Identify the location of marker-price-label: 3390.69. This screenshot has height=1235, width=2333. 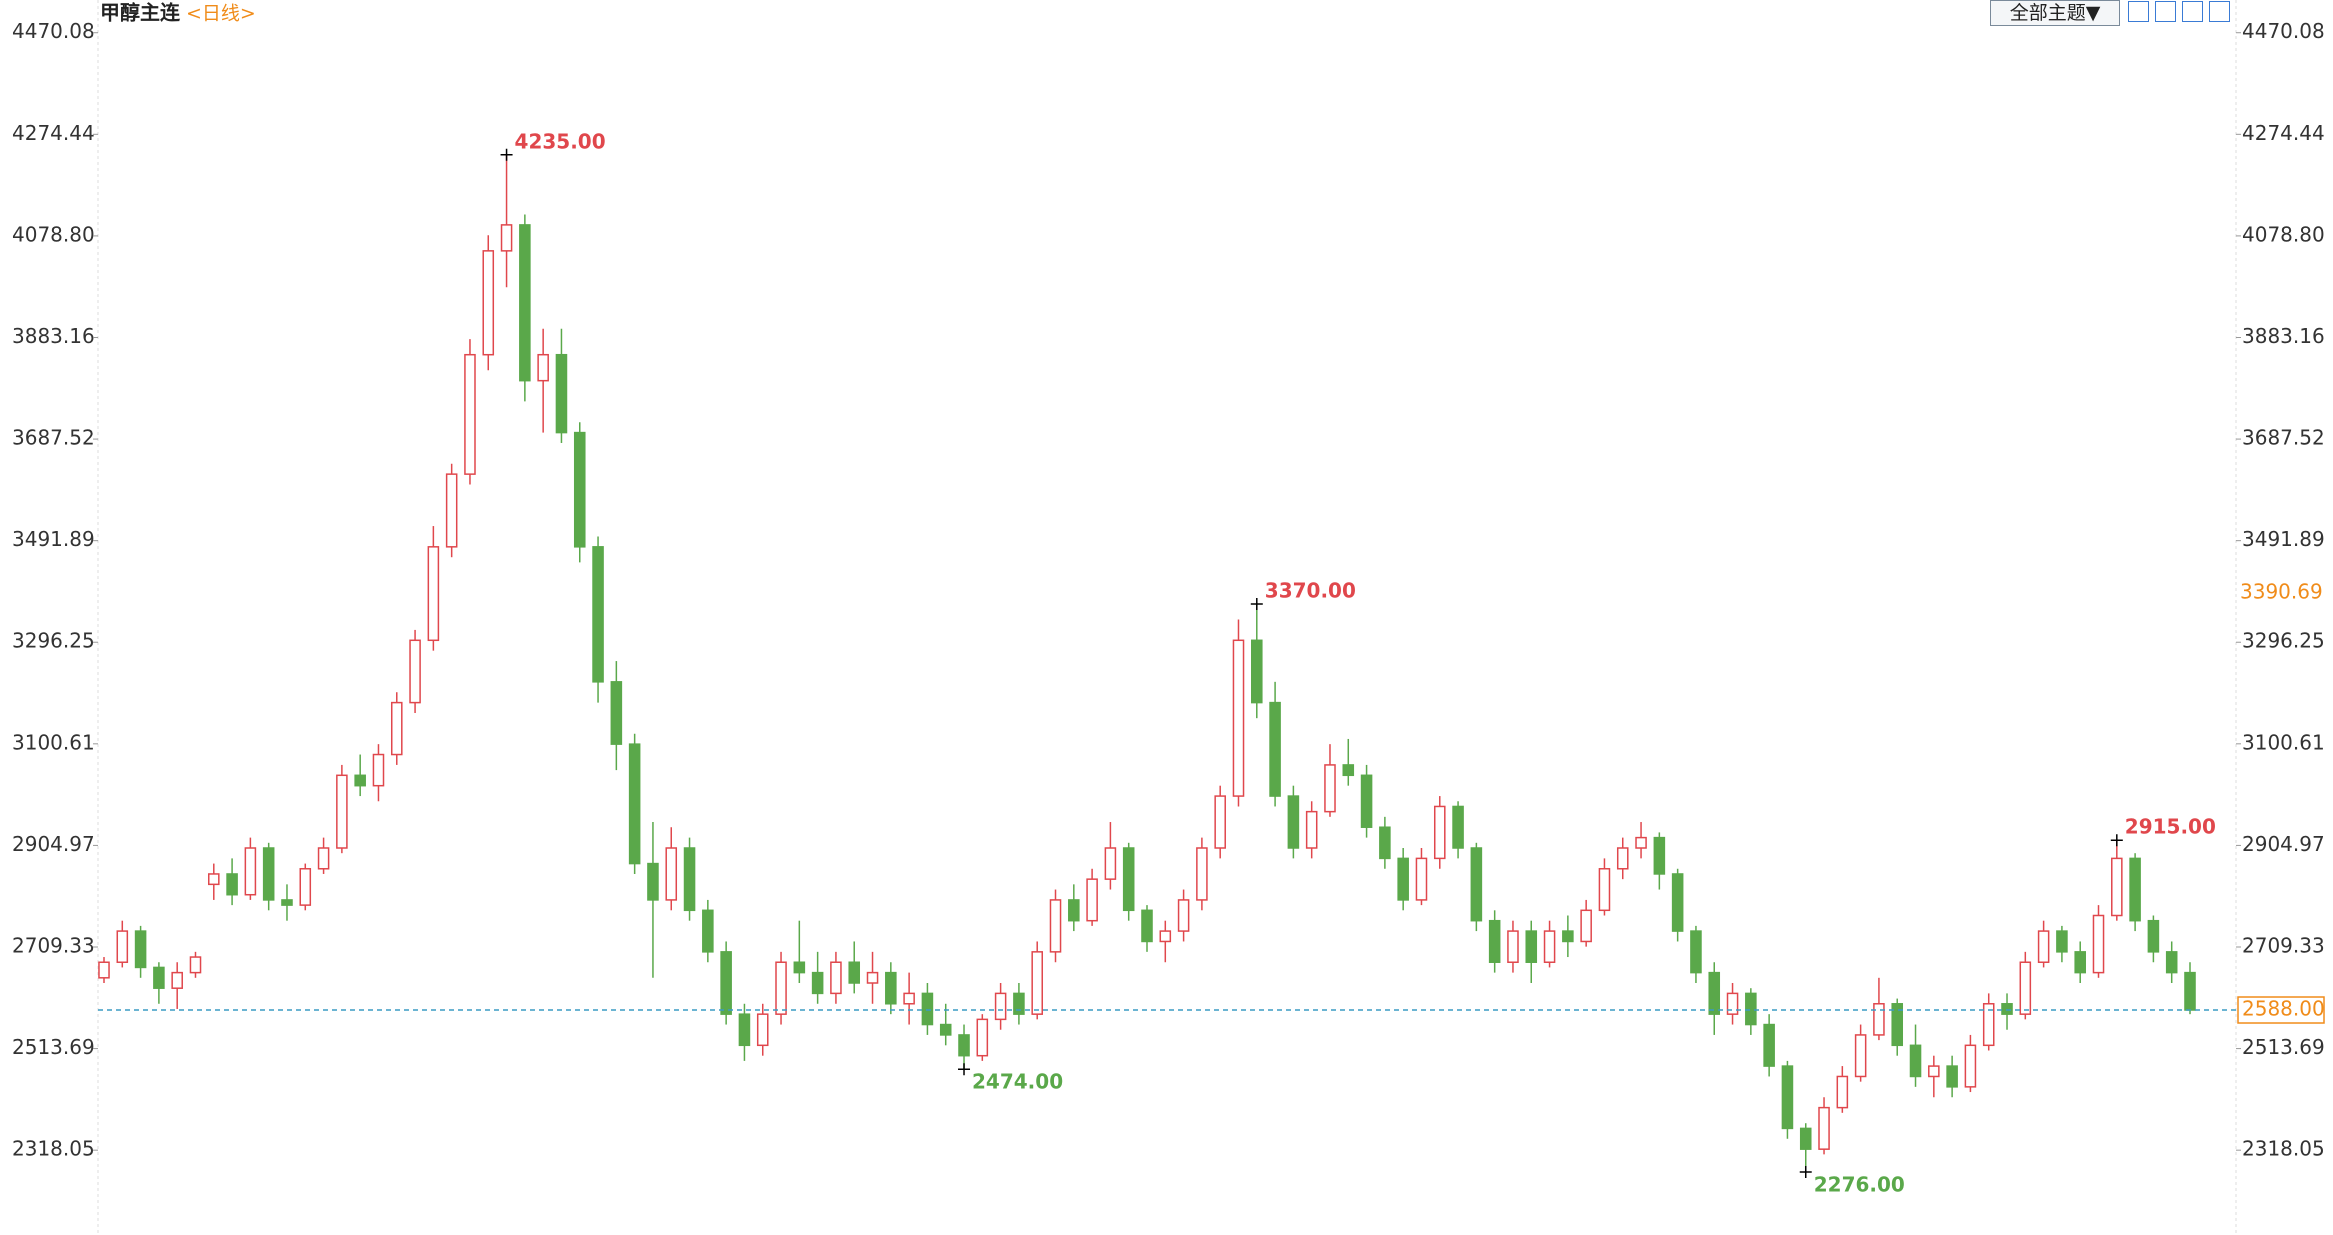
(2281, 592).